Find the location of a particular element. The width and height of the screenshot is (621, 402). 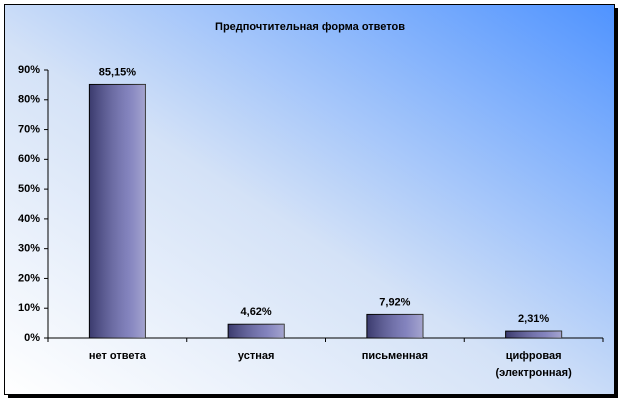

data-label: 2,31% is located at coordinates (533, 319).